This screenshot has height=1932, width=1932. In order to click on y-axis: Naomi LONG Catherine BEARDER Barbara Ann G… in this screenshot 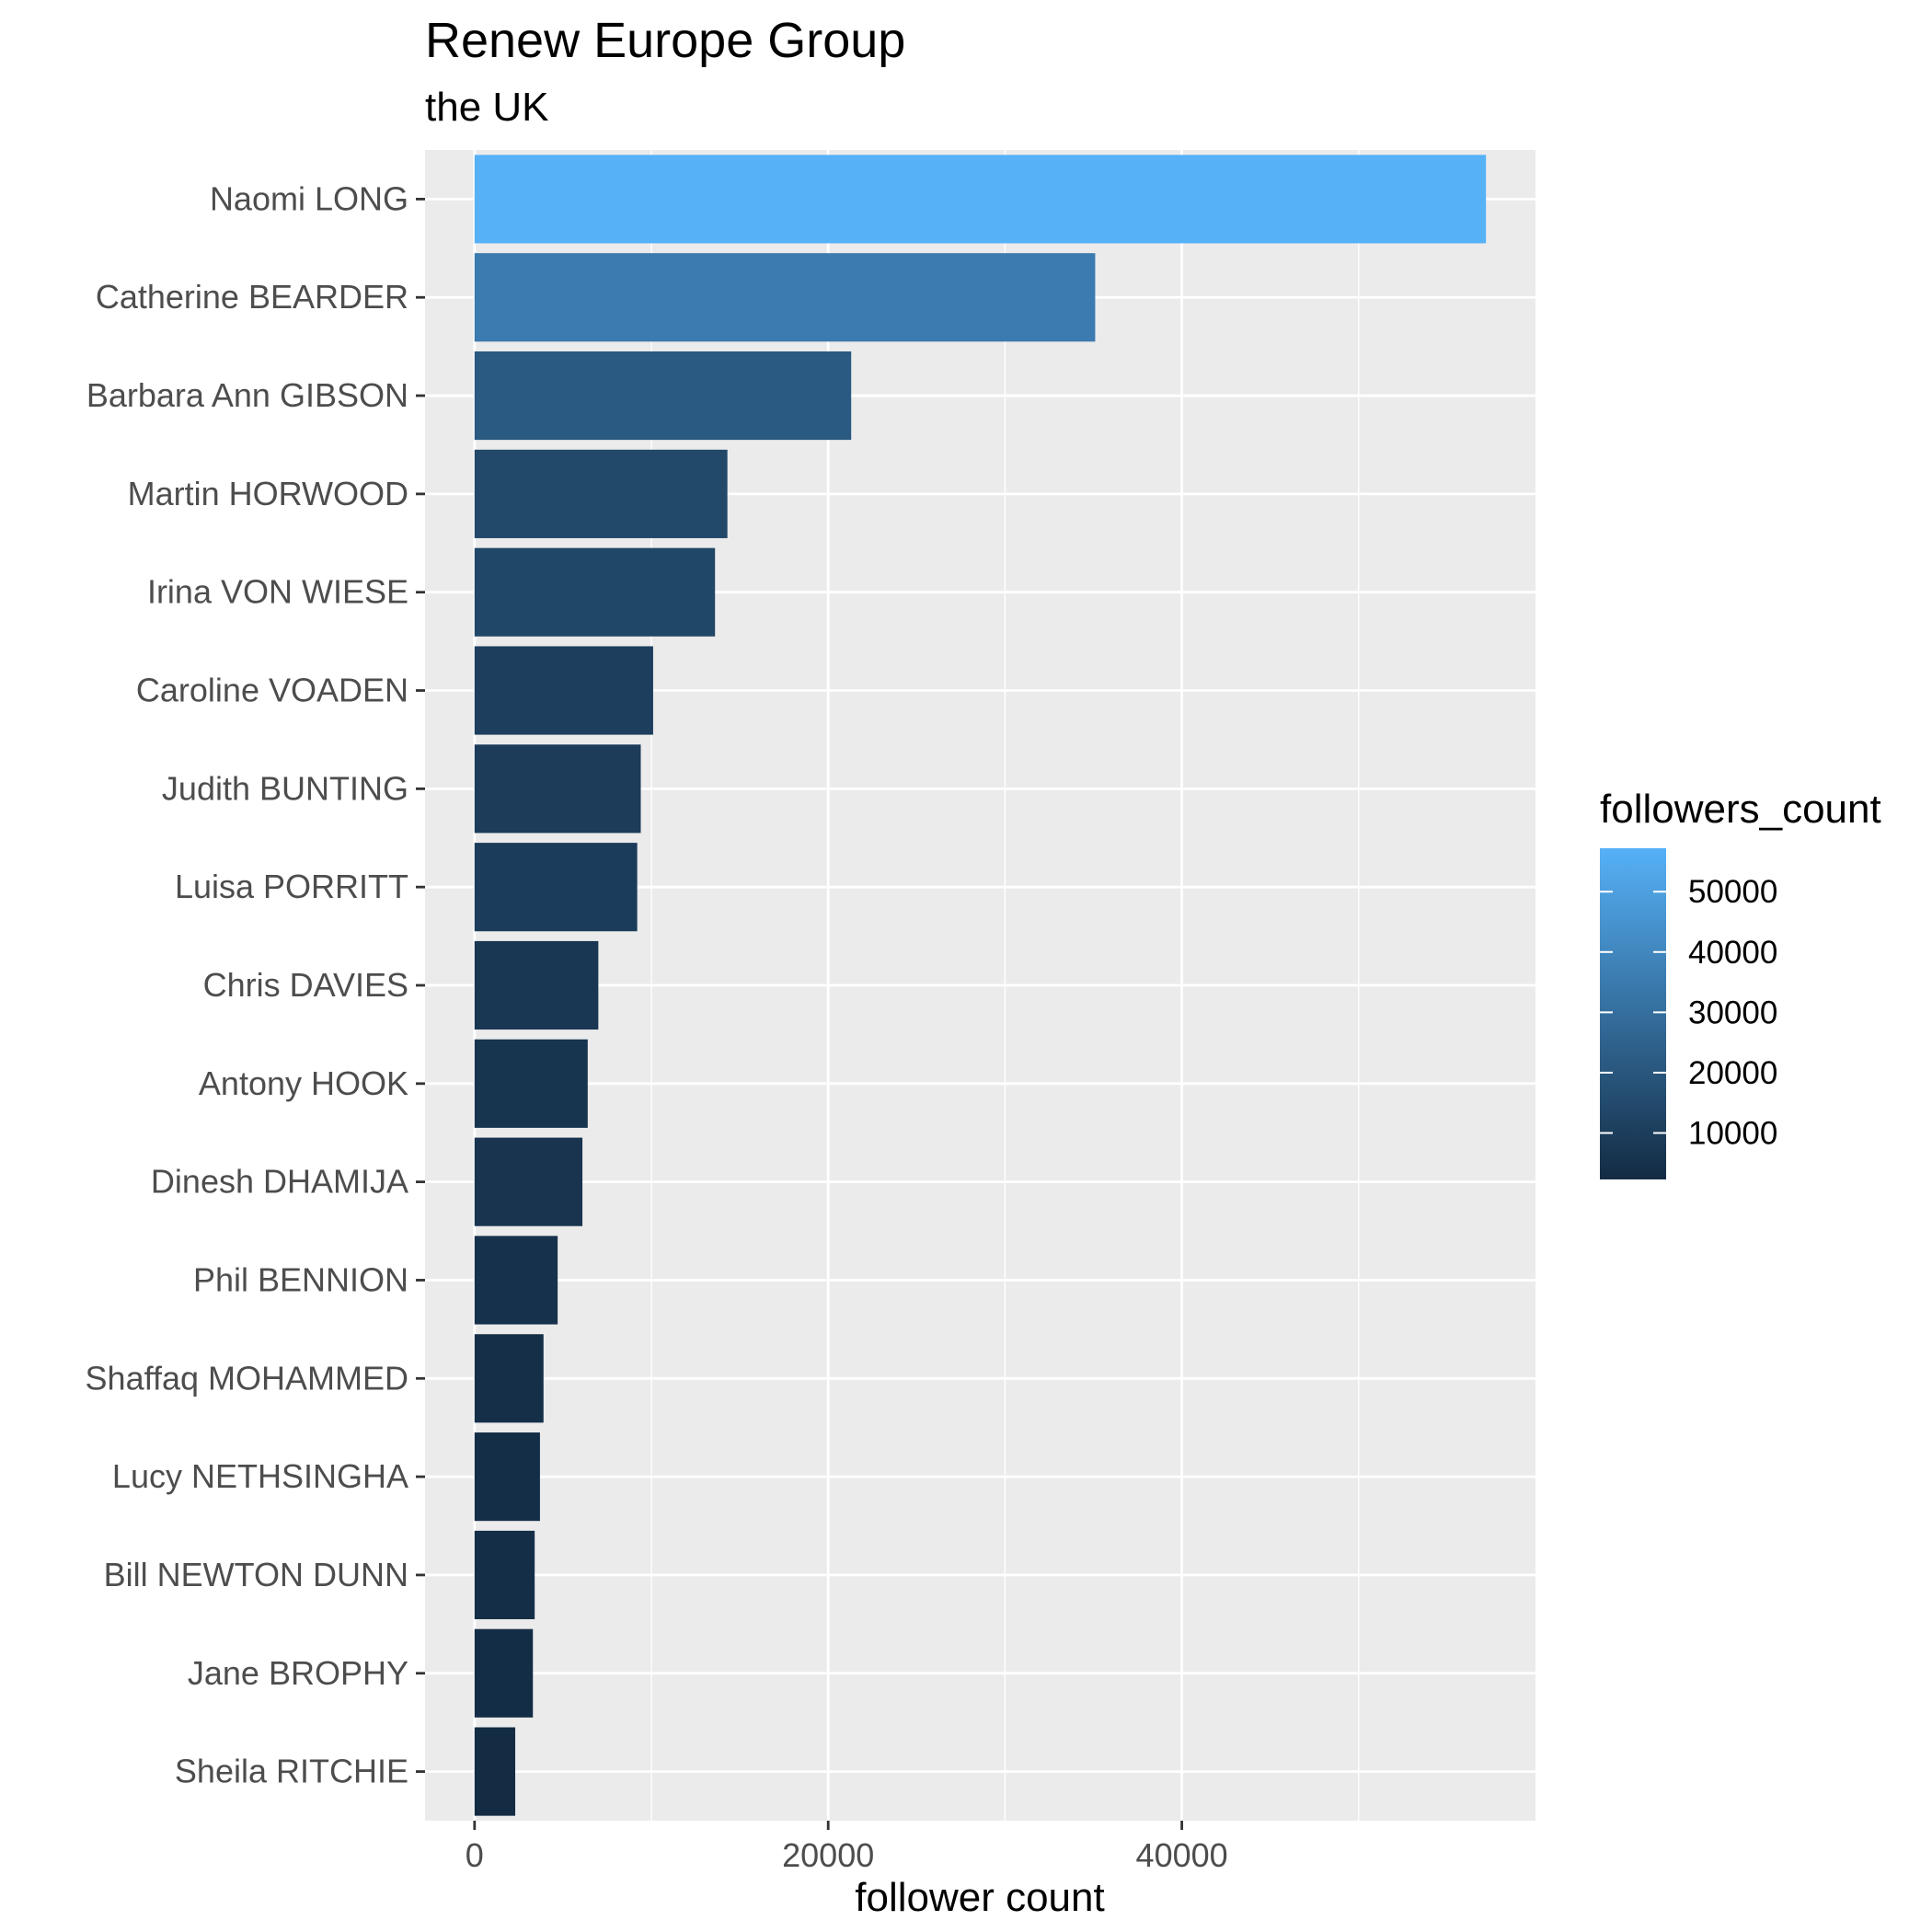, I will do `click(255, 984)`.